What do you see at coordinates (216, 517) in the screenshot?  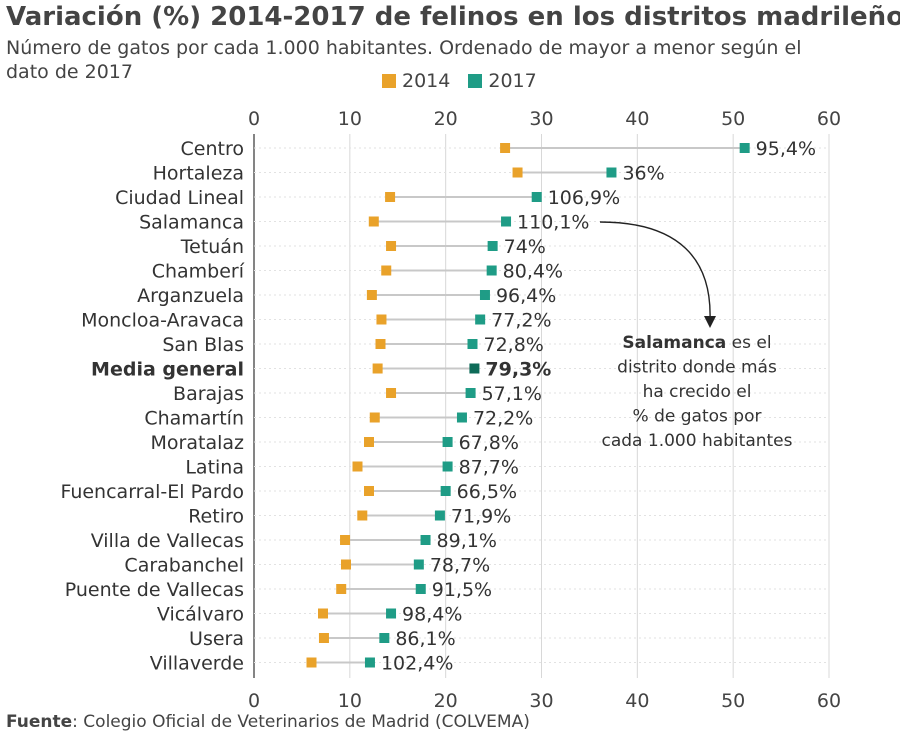 I see `district-label: Retiro` at bounding box center [216, 517].